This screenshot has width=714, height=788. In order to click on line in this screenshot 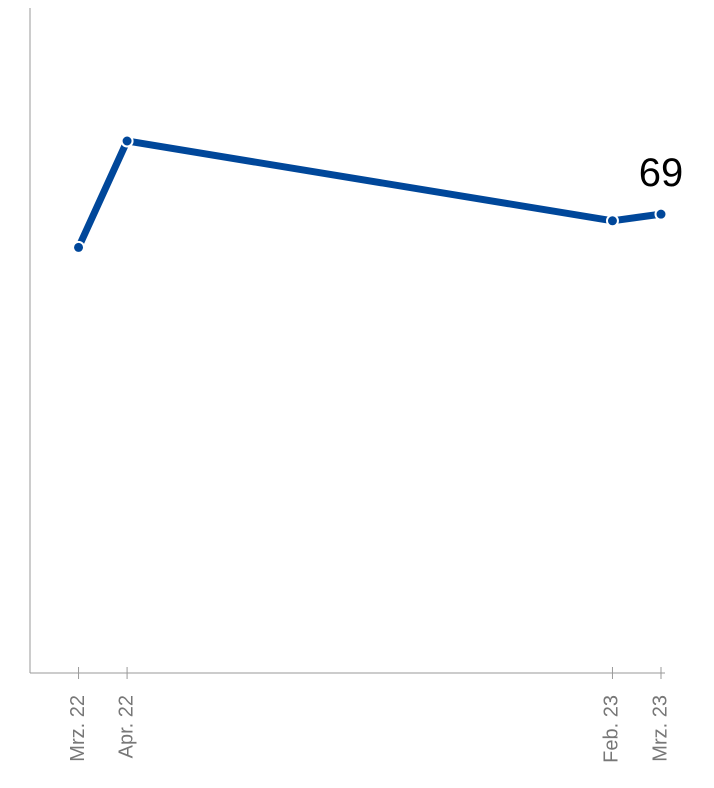, I will do `click(368, 193)`.